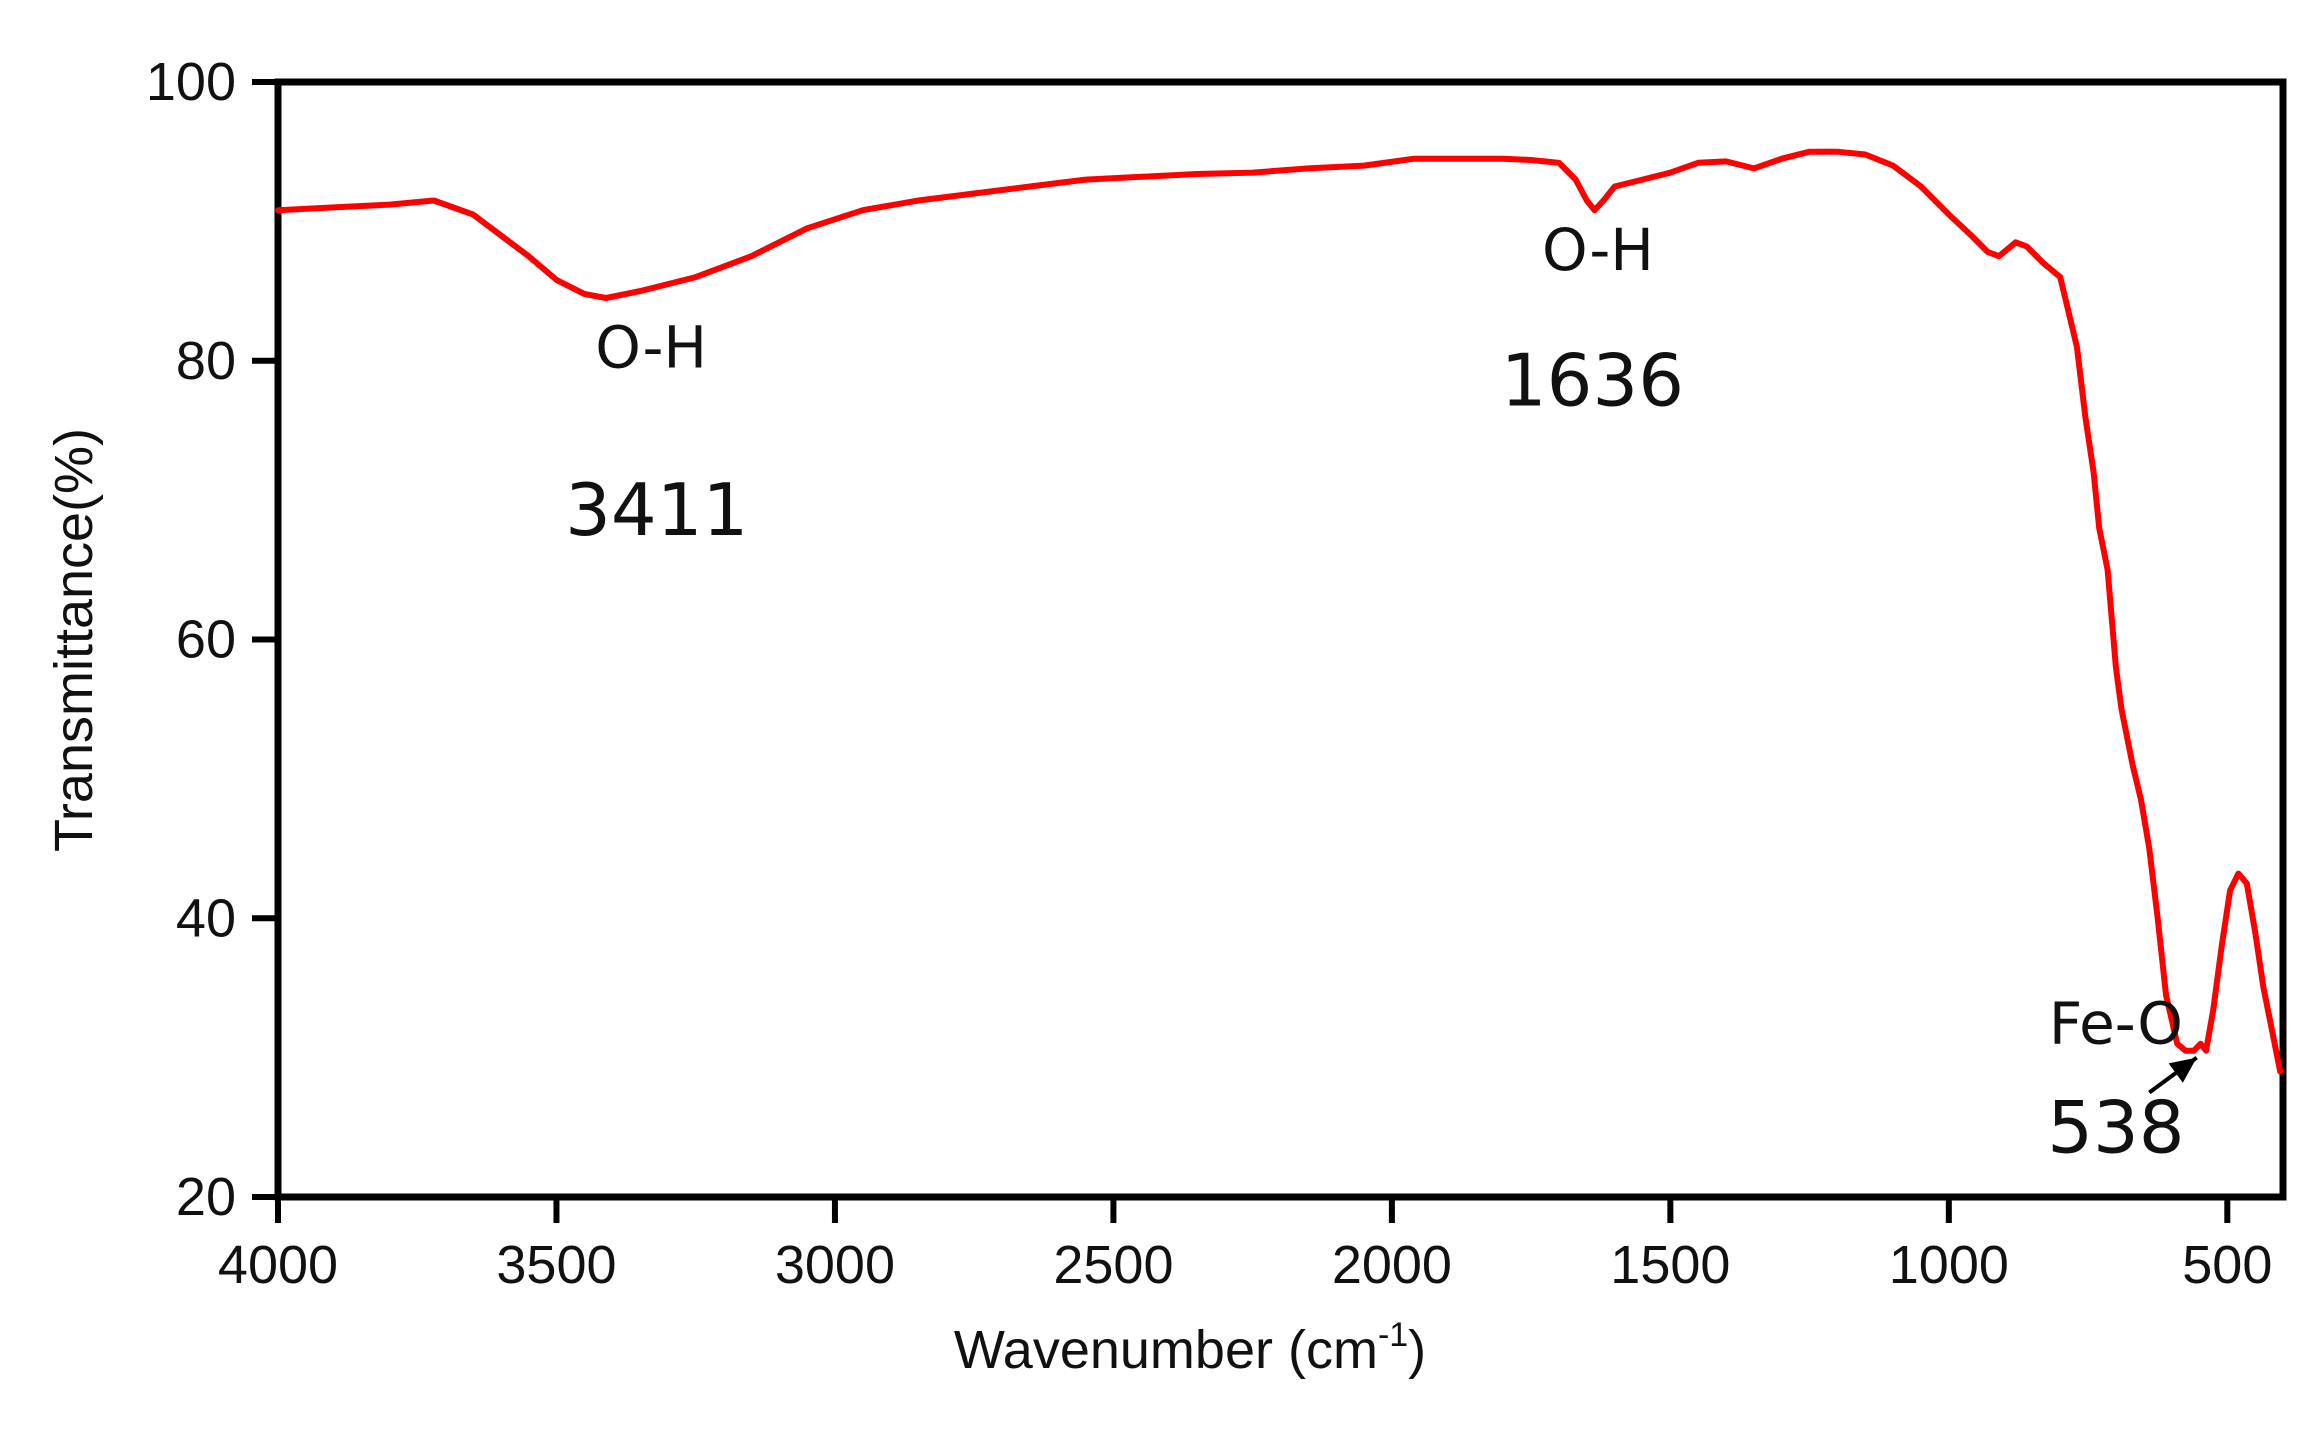  What do you see at coordinates (2115, 1127) in the screenshot?
I see `annotation-feo-value: 538` at bounding box center [2115, 1127].